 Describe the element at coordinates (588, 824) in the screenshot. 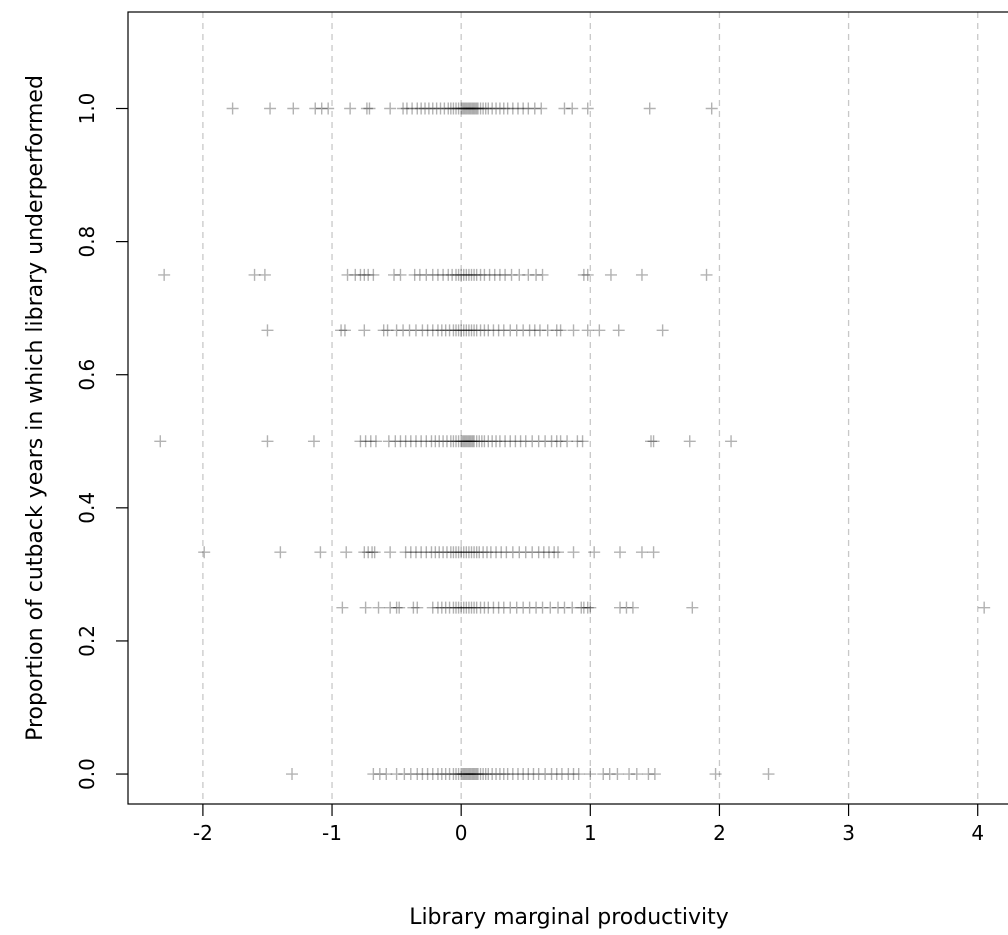

I see `x-axis: -2 -1 0 1 2 3 4` at that location.